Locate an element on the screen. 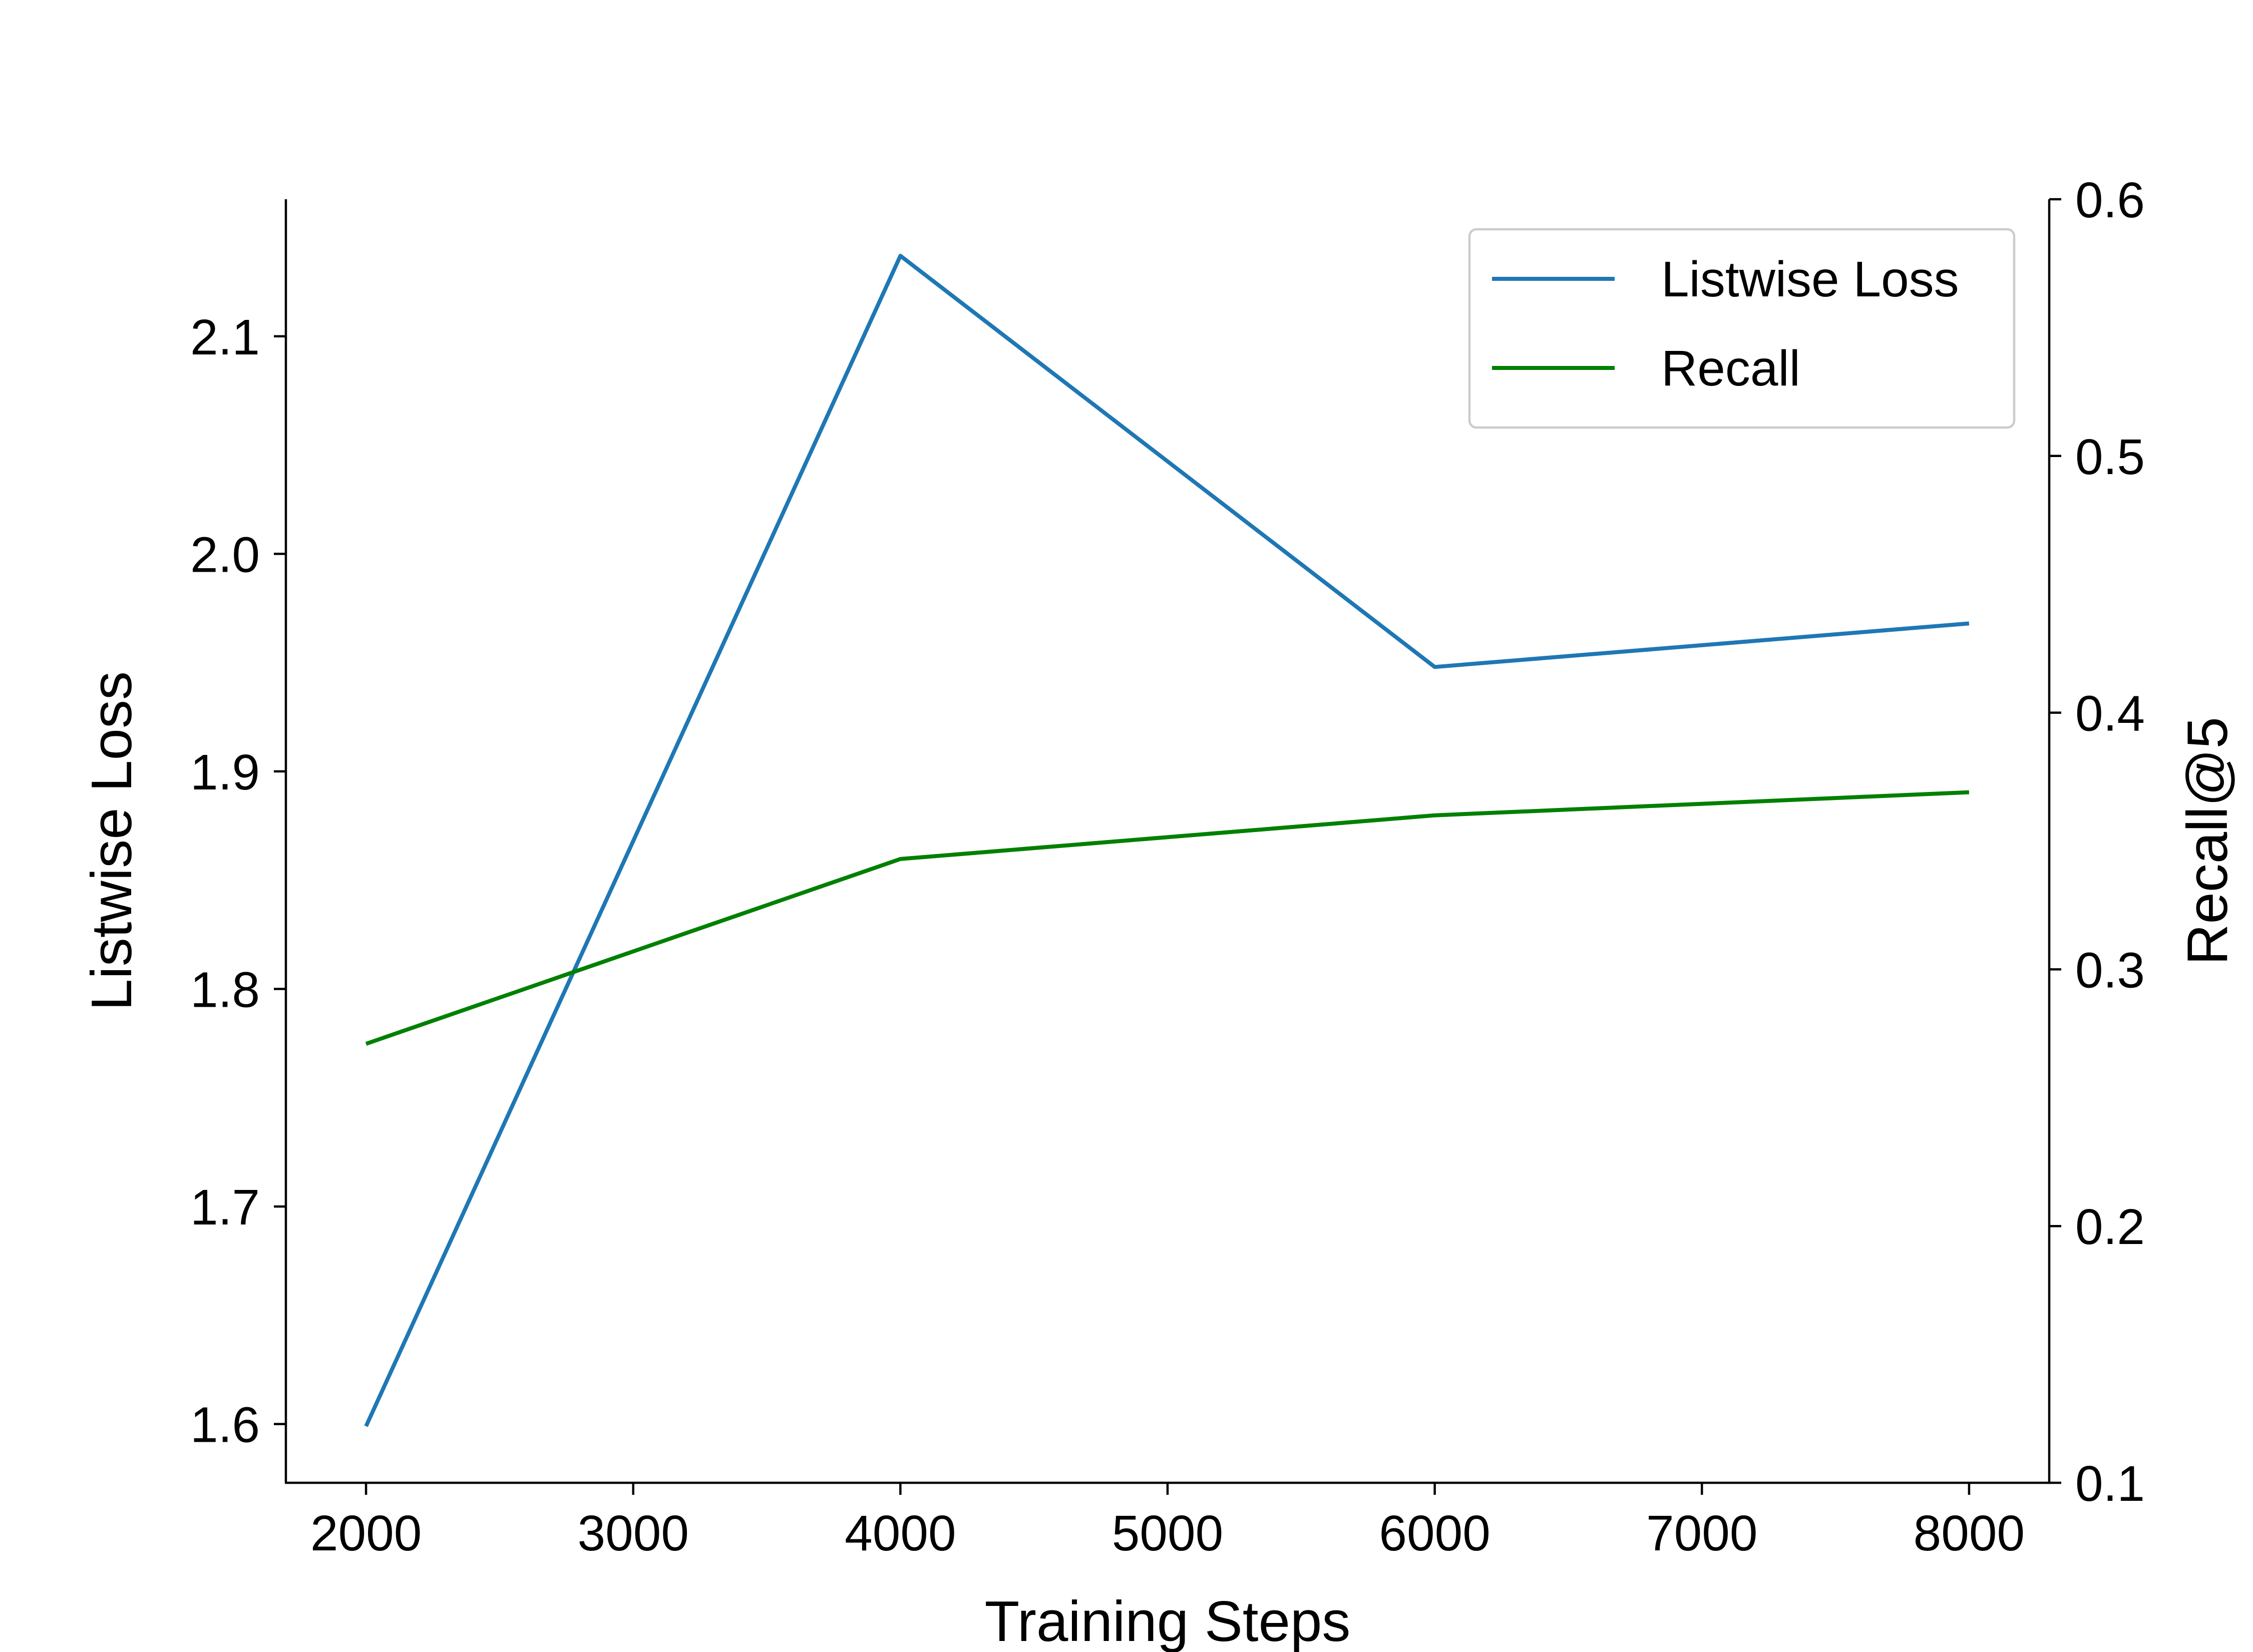 The width and height of the screenshot is (2253, 1652). left-y-tick-label-1.9: 1.9 is located at coordinates (225, 772).